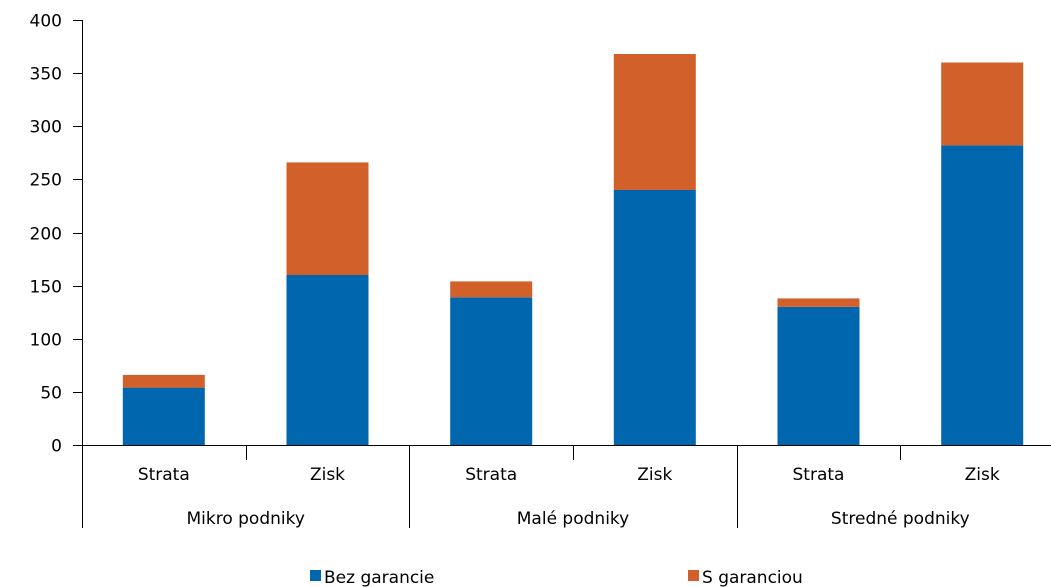 This screenshot has width=1051, height=587. I want to click on group-label-1: Malé podniky, so click(573, 519).